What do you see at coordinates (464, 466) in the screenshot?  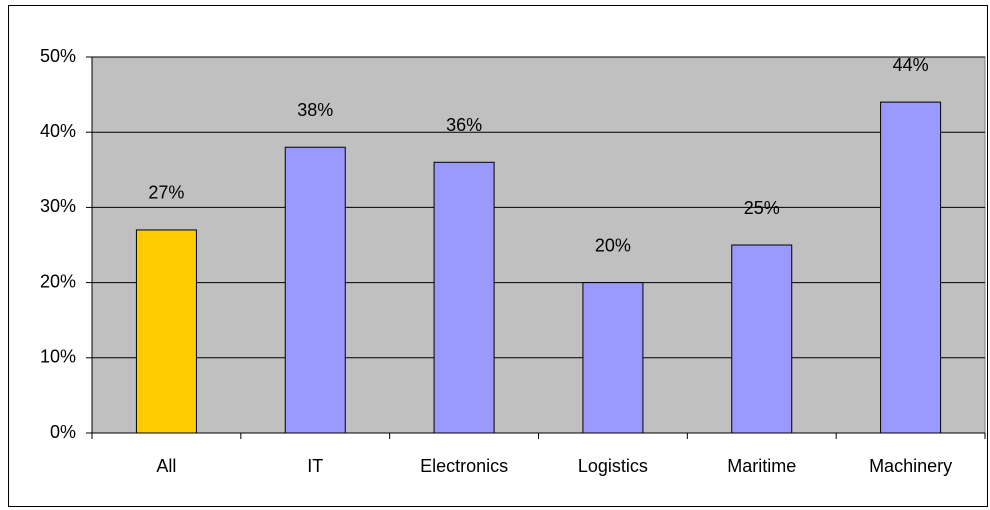 I see `x-tick-label: Electronics` at bounding box center [464, 466].